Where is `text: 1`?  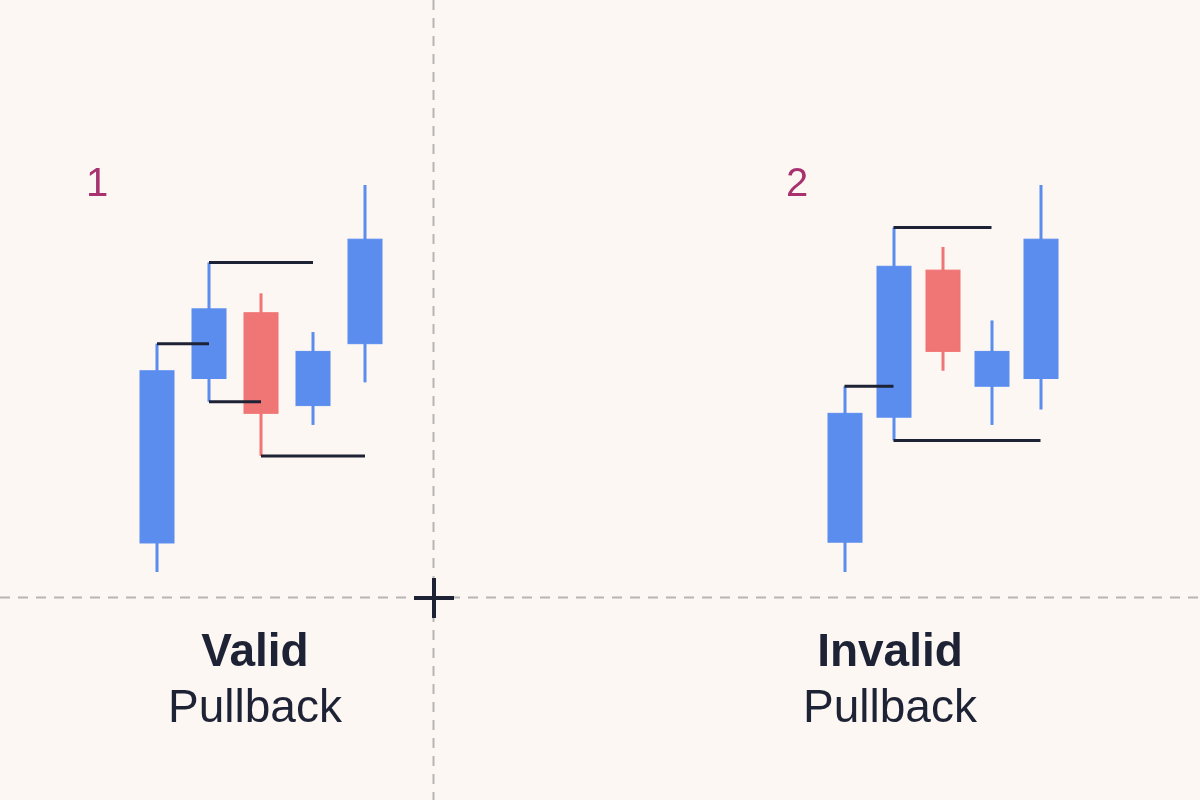 text: 1 is located at coordinates (97, 182).